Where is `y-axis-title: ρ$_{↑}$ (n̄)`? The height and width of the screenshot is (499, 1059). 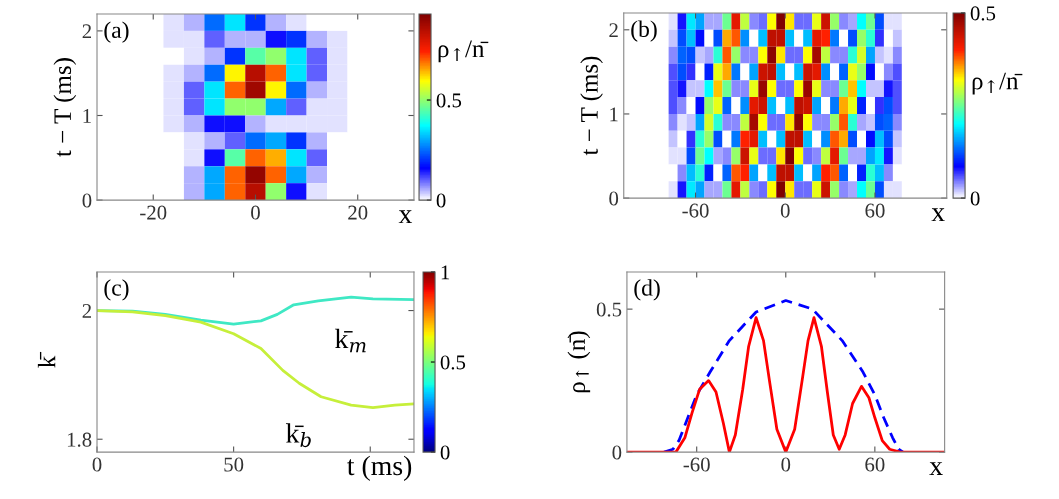
y-axis-title: ρ$_{↑}$ (n̄) is located at coordinates (579, 362).